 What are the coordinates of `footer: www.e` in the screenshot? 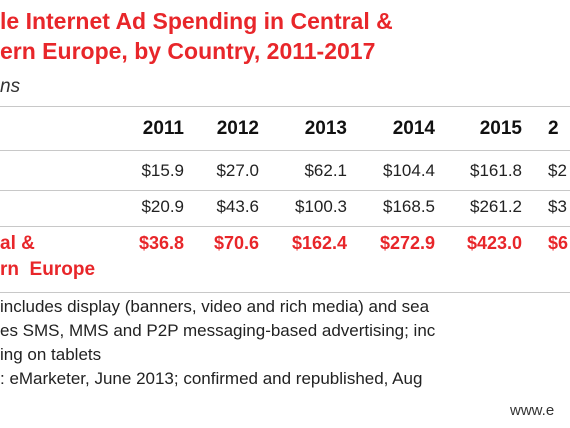 It's located at (532, 410).